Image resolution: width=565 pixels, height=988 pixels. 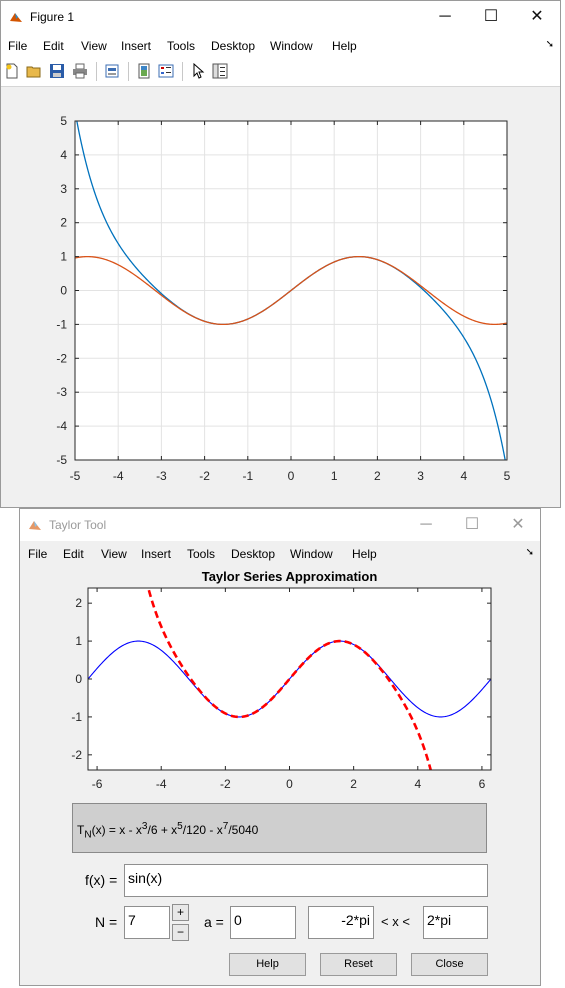 I want to click on x-tick-label: -1, so click(x=247, y=476).